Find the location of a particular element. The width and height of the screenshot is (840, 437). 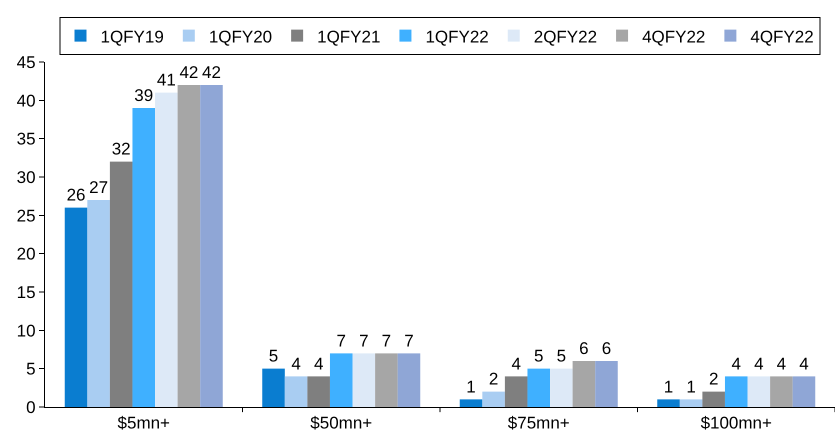

y-tick-label: 10 is located at coordinates (26, 330).